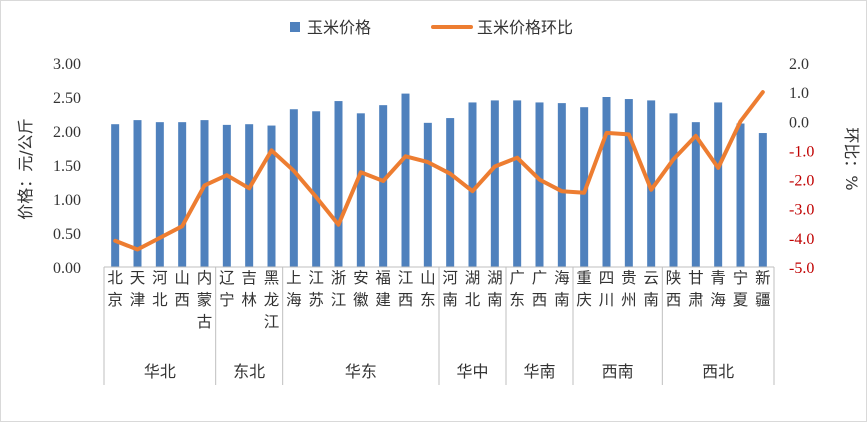  Describe the element at coordinates (182, 289) in the screenshot. I see `category-label: 山西` at that location.